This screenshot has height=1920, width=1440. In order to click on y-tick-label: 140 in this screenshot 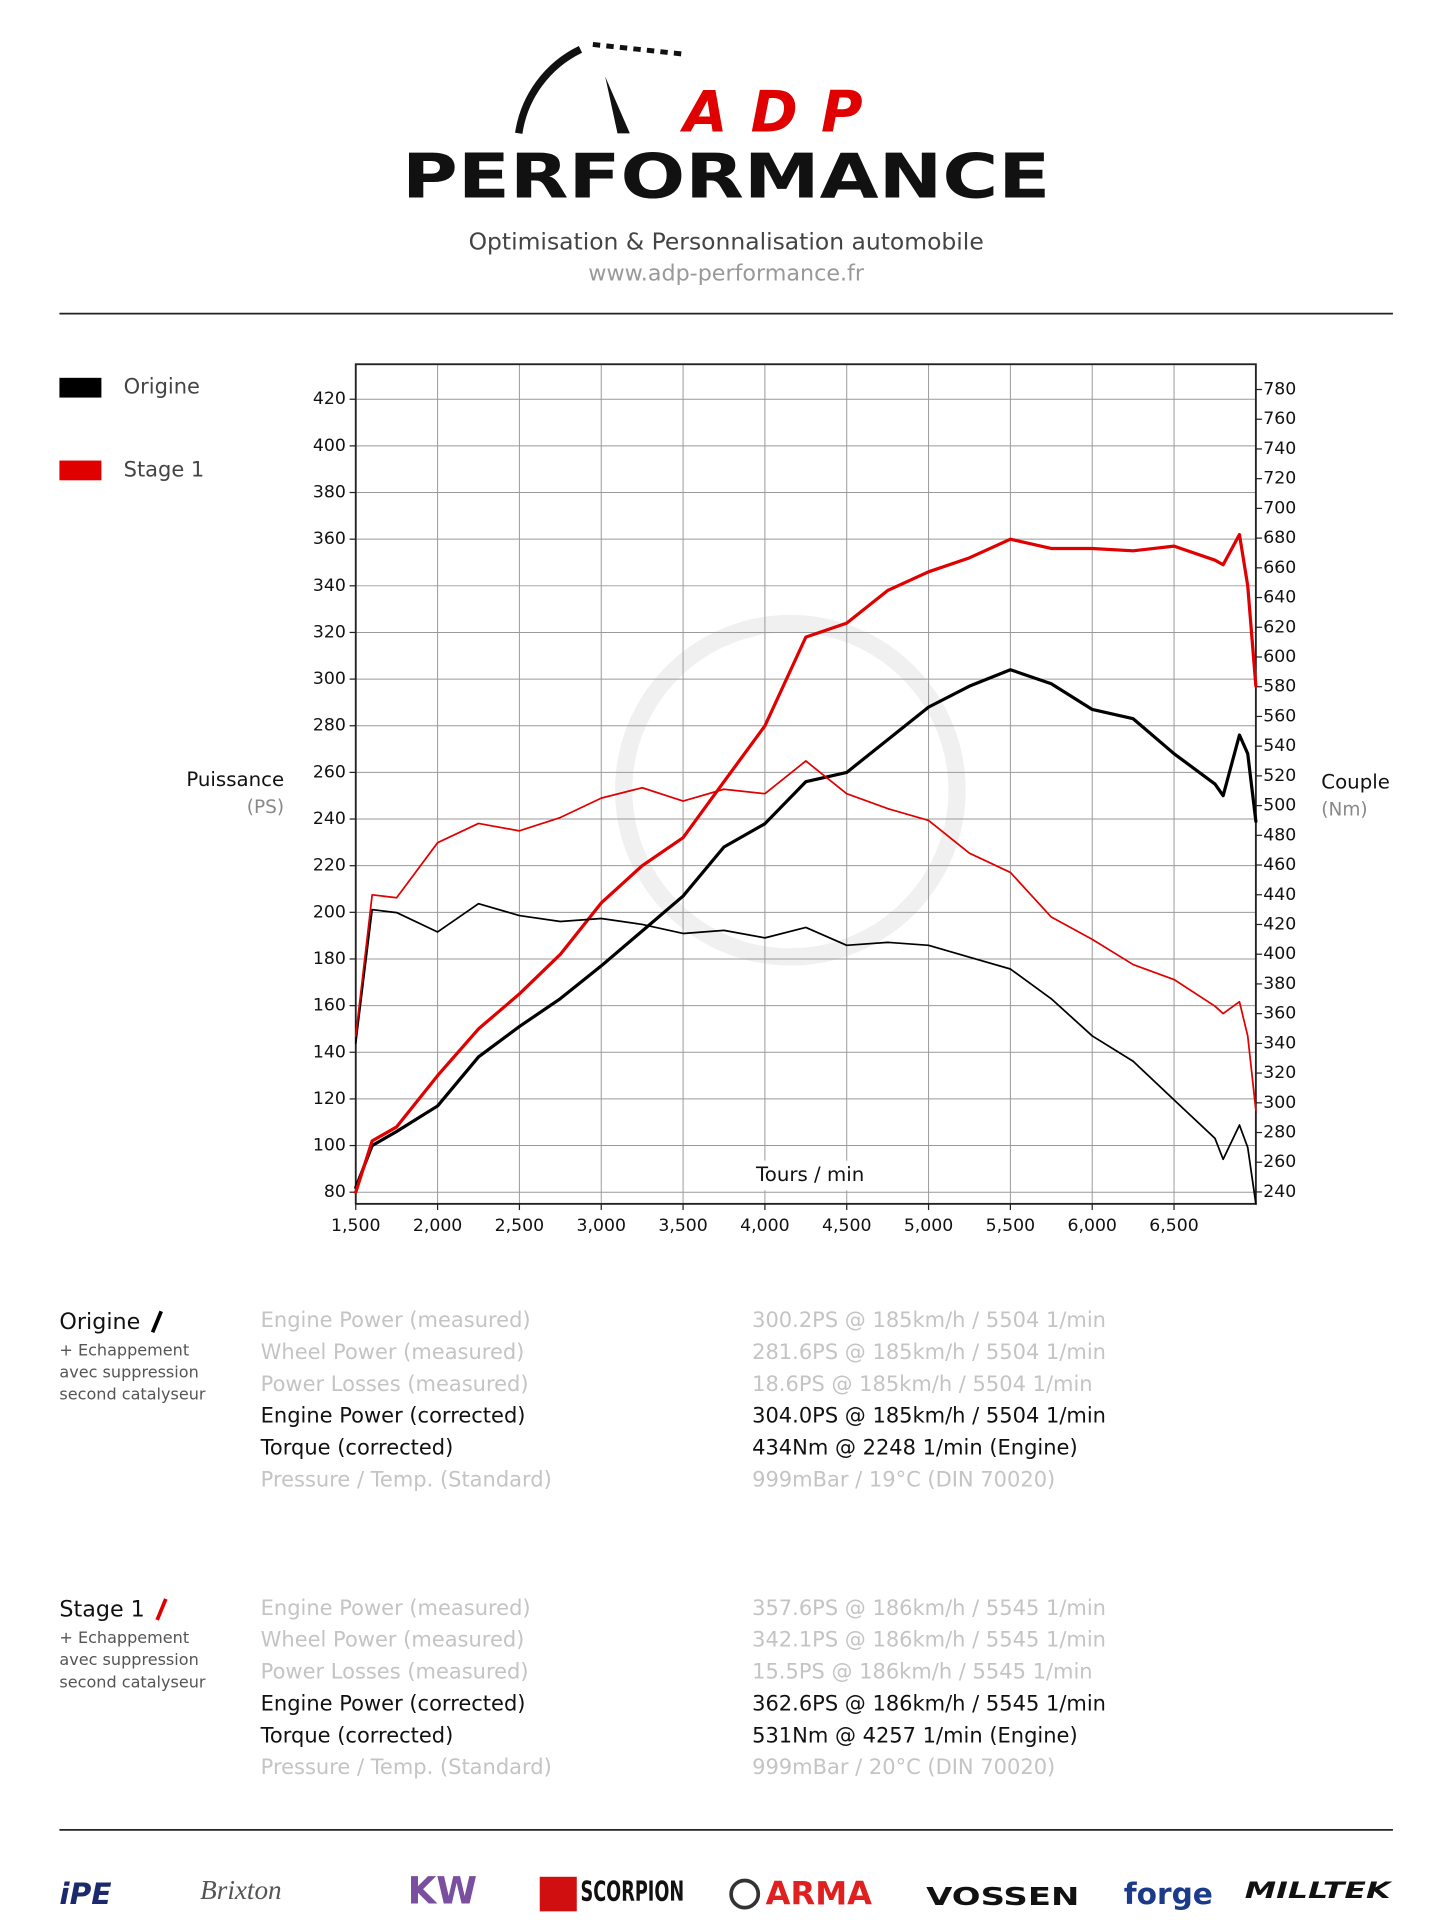, I will do `click(329, 1052)`.